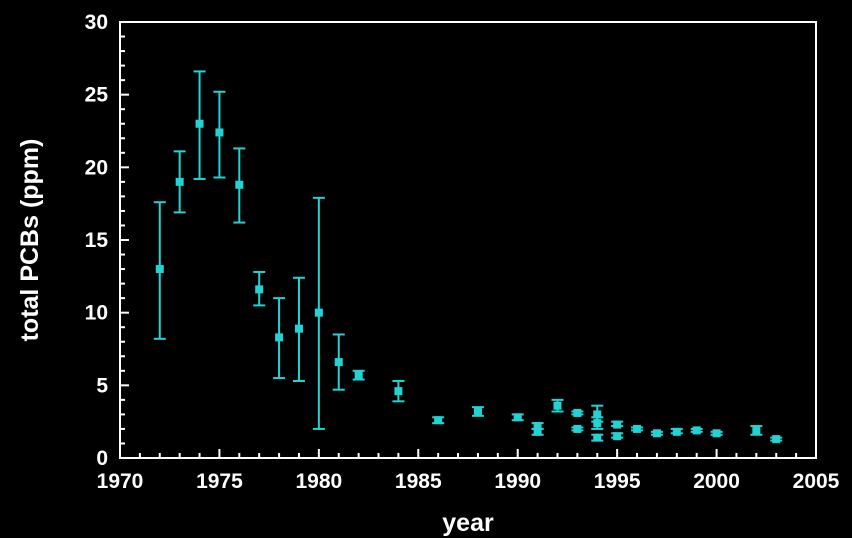 The image size is (852, 538). Describe the element at coordinates (96, 167) in the screenshot. I see `y-tick-label: 20` at that location.